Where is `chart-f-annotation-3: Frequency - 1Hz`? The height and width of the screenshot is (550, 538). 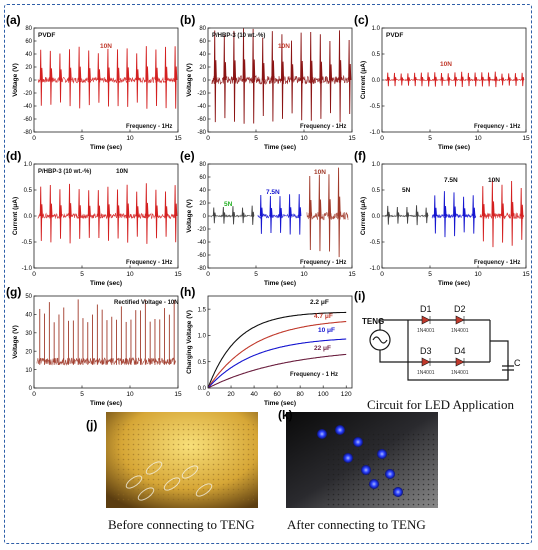 chart-f-annotation-3: Frequency - 1Hz is located at coordinates (497, 263).